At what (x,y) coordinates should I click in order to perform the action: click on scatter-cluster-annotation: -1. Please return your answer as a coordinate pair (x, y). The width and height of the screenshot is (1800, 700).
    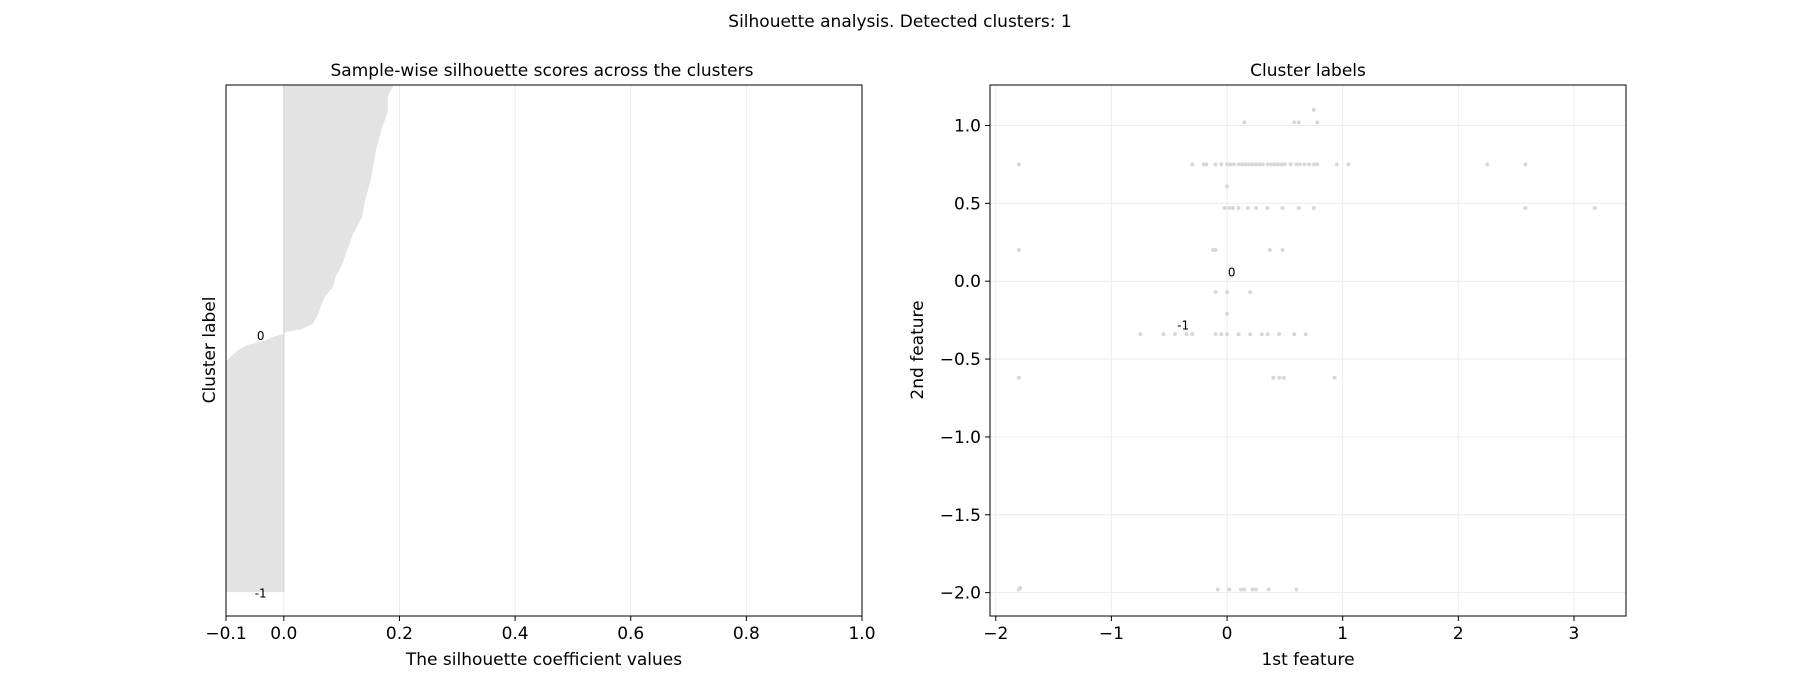
    Looking at the image, I should click on (1183, 325).